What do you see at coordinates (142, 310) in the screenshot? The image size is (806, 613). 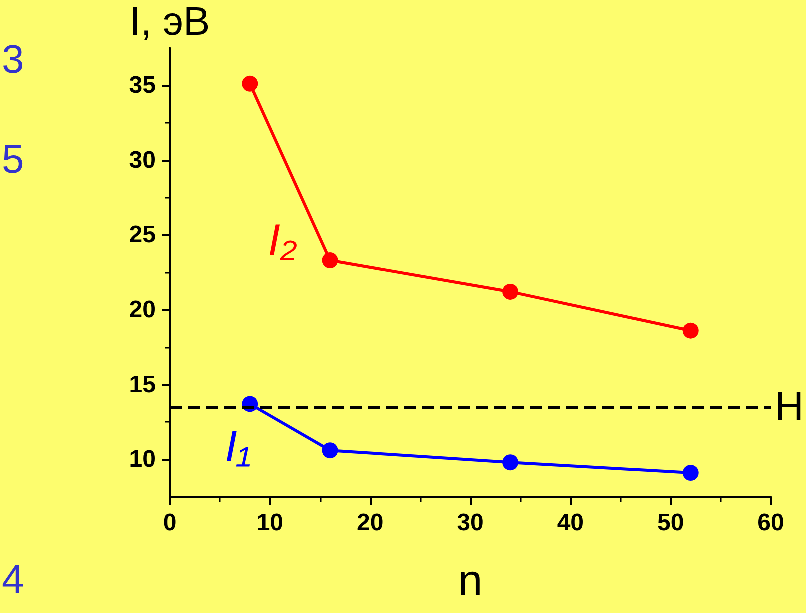 I see `y-tick-label: 20` at bounding box center [142, 310].